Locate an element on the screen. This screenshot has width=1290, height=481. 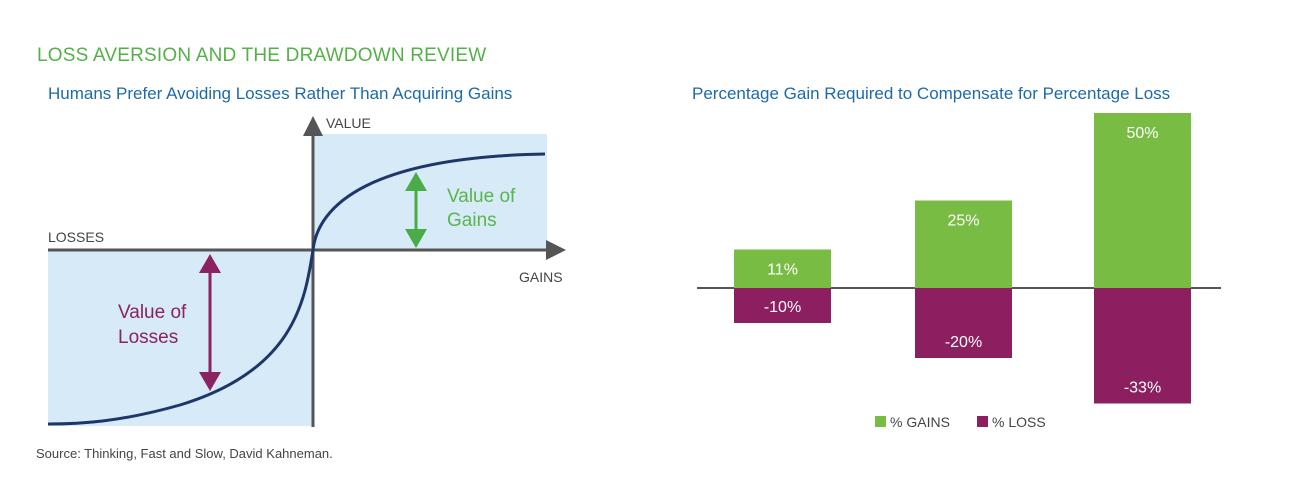
gain-bar-label-1: 11% is located at coordinates (782, 270).